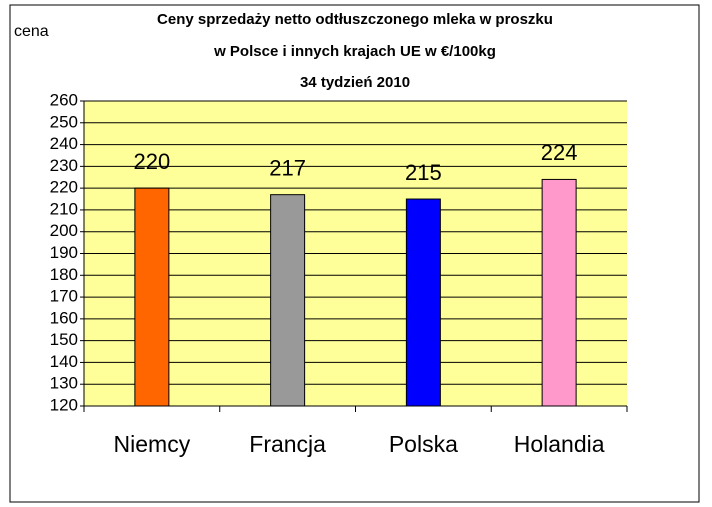 Image resolution: width=712 pixels, height=507 pixels. What do you see at coordinates (354, 51) in the screenshot?
I see `chart-title: w Polsce i innych krajach UE w €/100kg` at bounding box center [354, 51].